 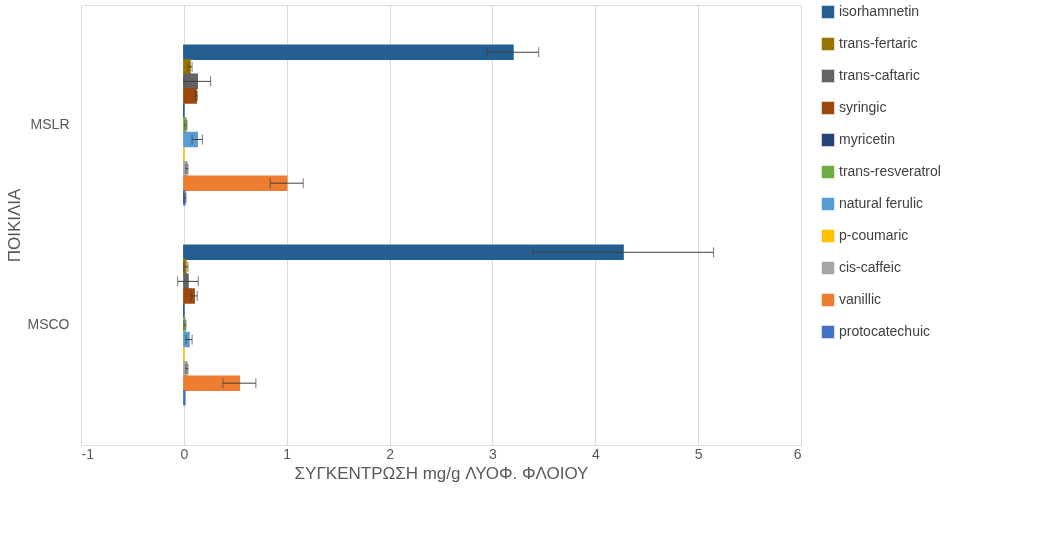 What do you see at coordinates (50, 124) in the screenshot?
I see `y-tick-label: MSLR` at bounding box center [50, 124].